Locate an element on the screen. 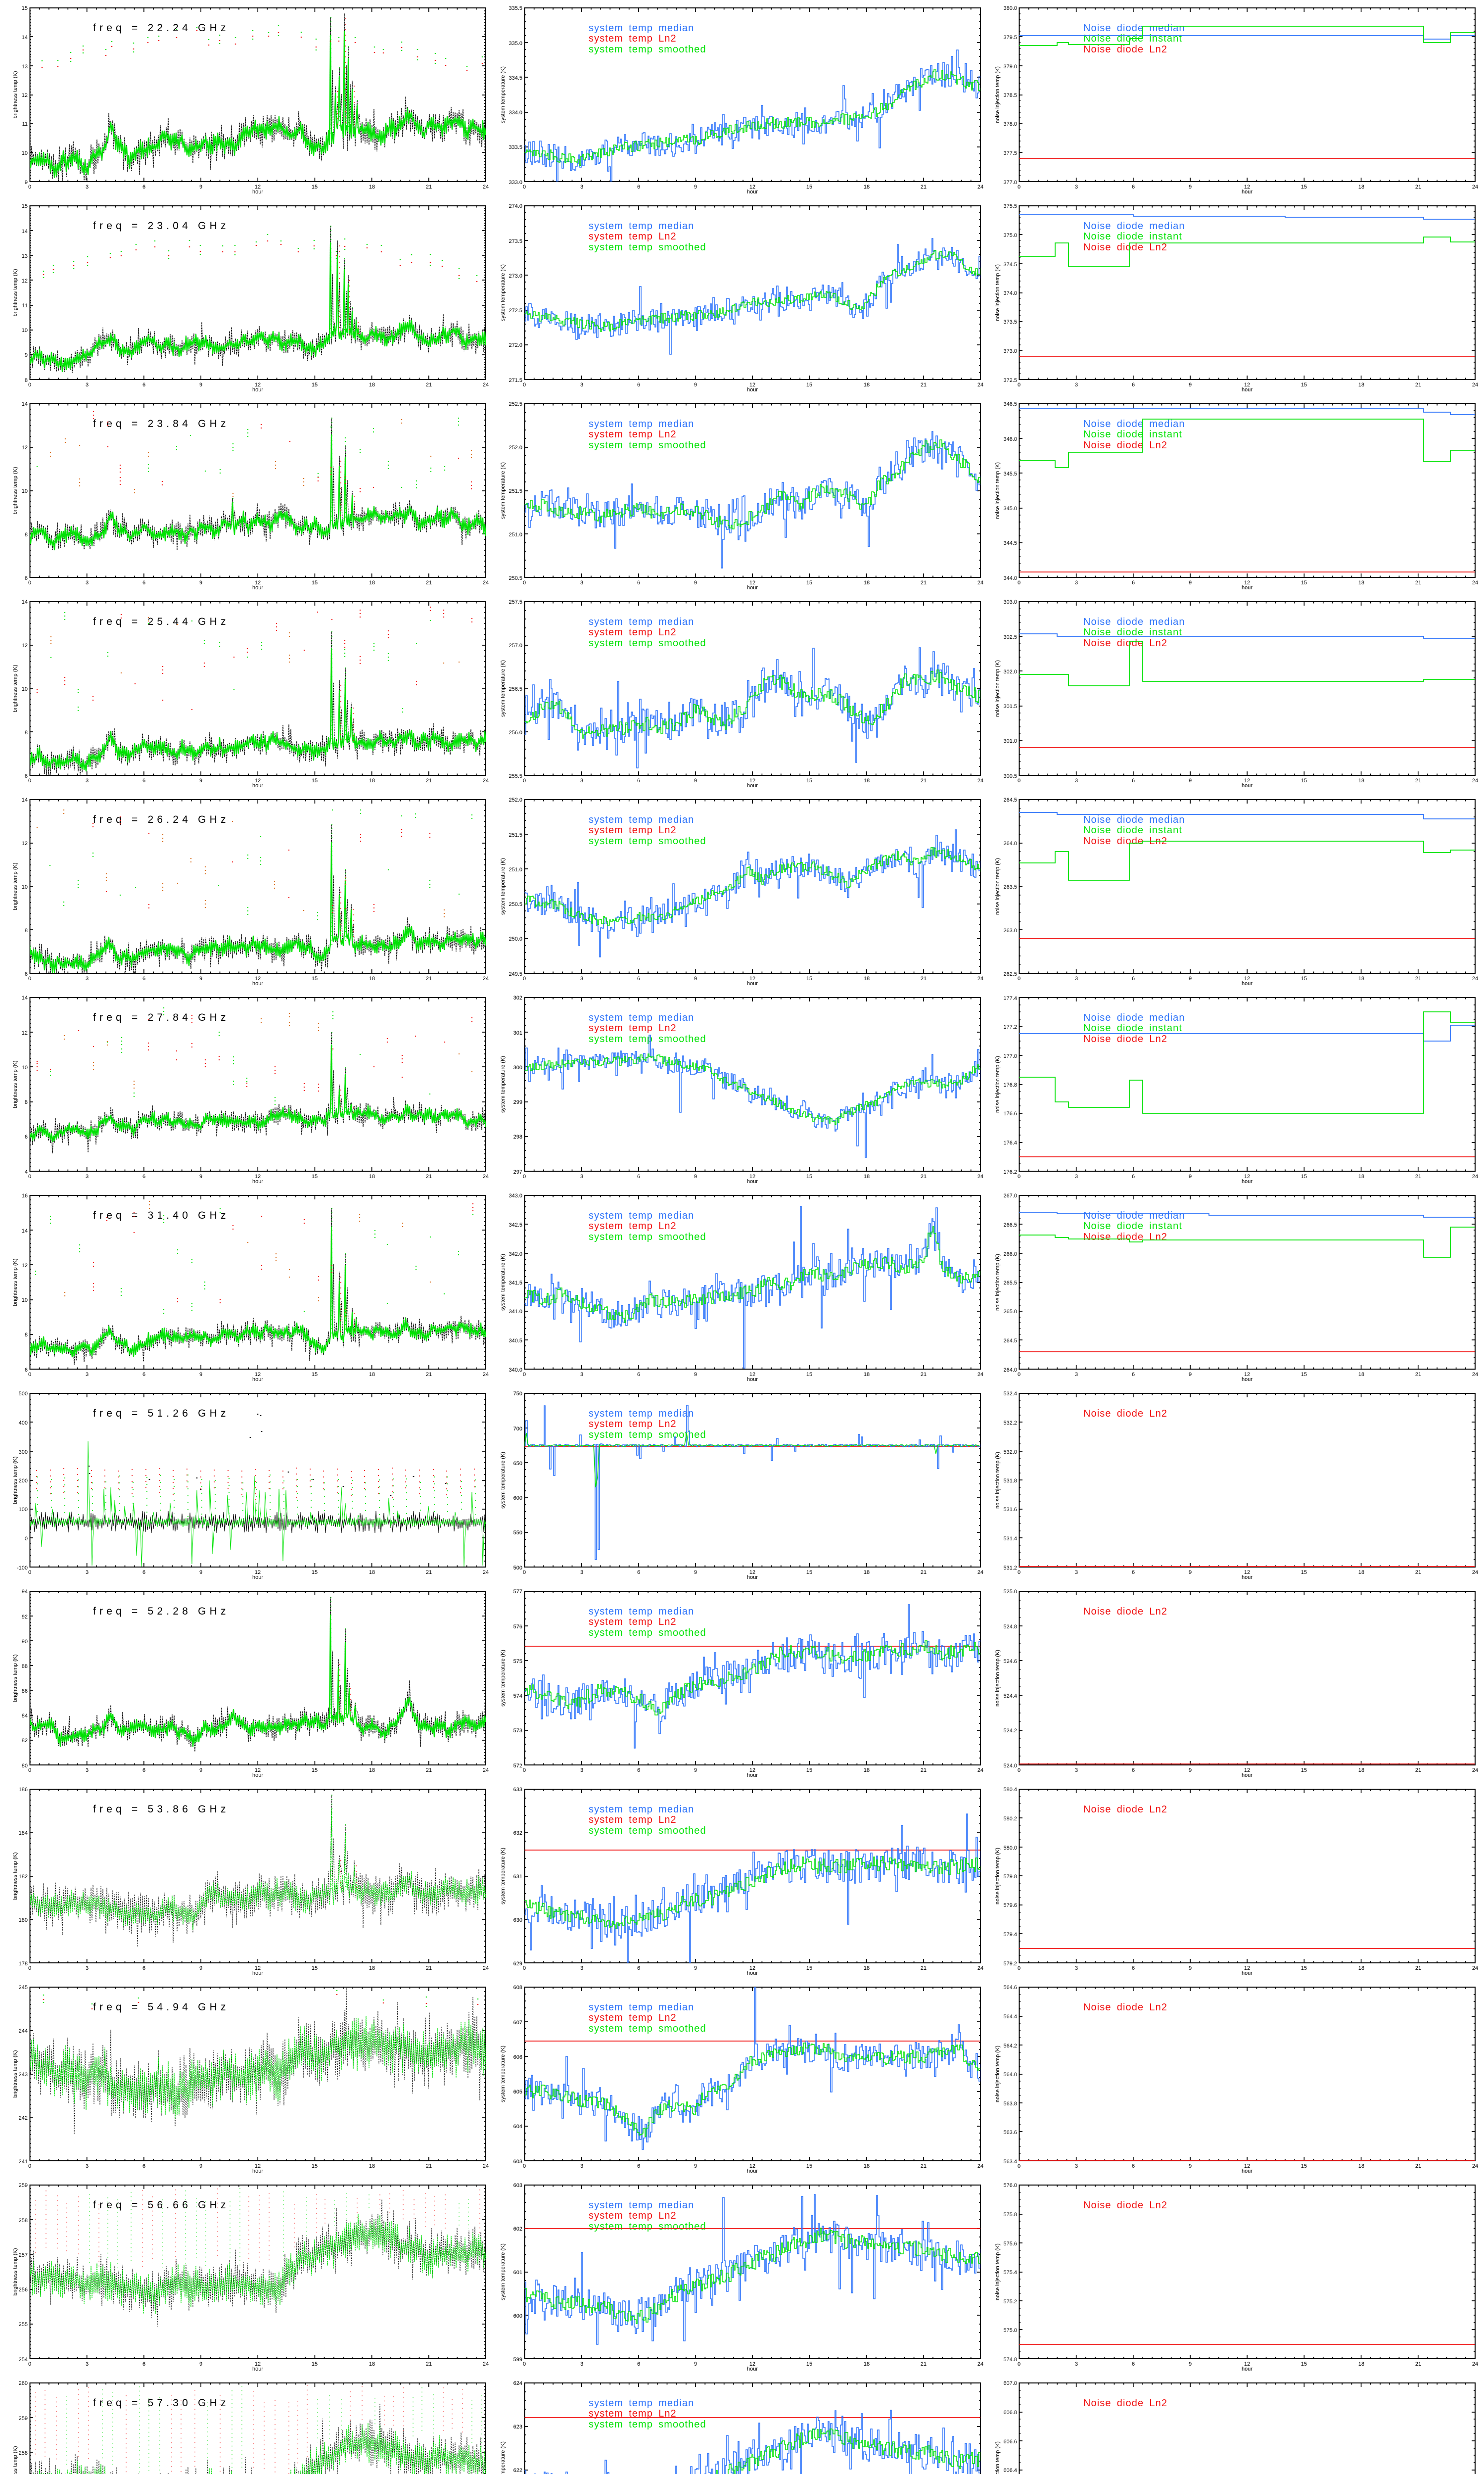 The image size is (1484, 2474). svg-text: 342.5 is located at coordinates (515, 1225).